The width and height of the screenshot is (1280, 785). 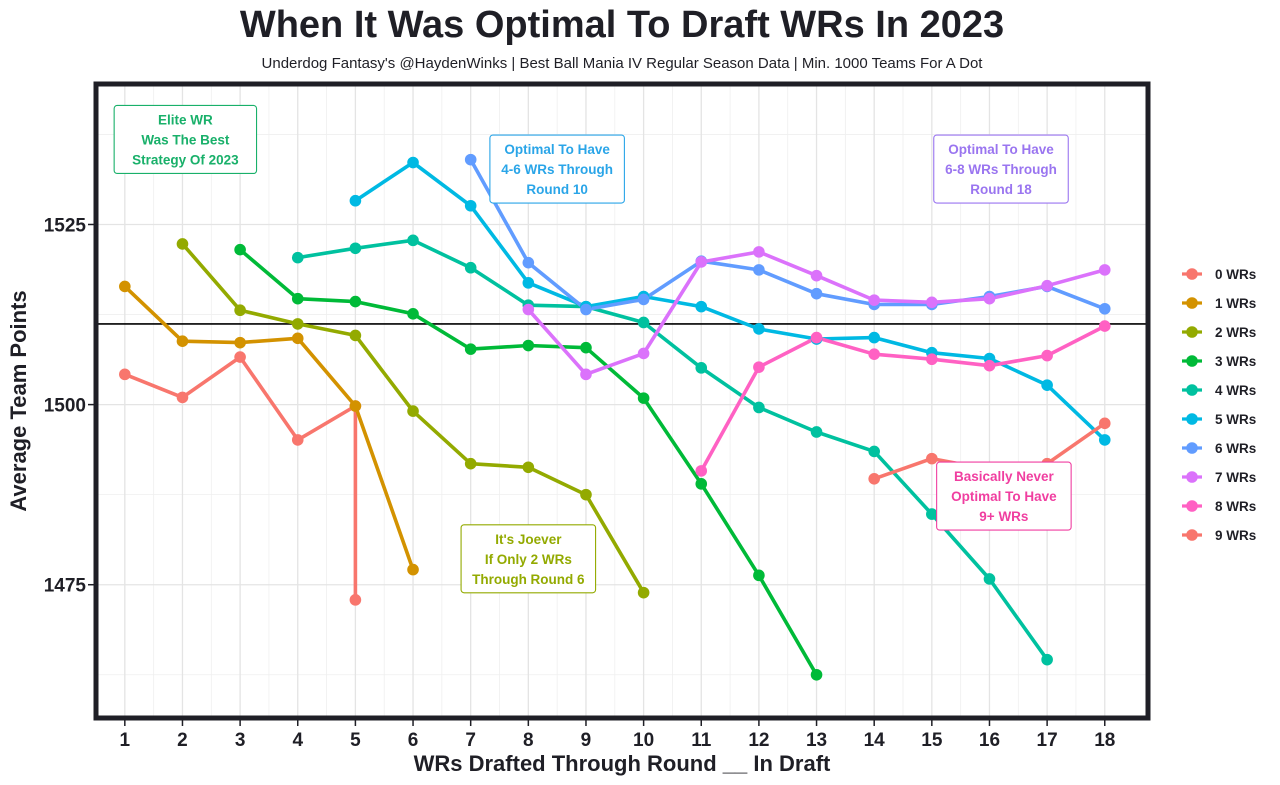 I want to click on legend-label: 1 WRs, so click(x=1235, y=303).